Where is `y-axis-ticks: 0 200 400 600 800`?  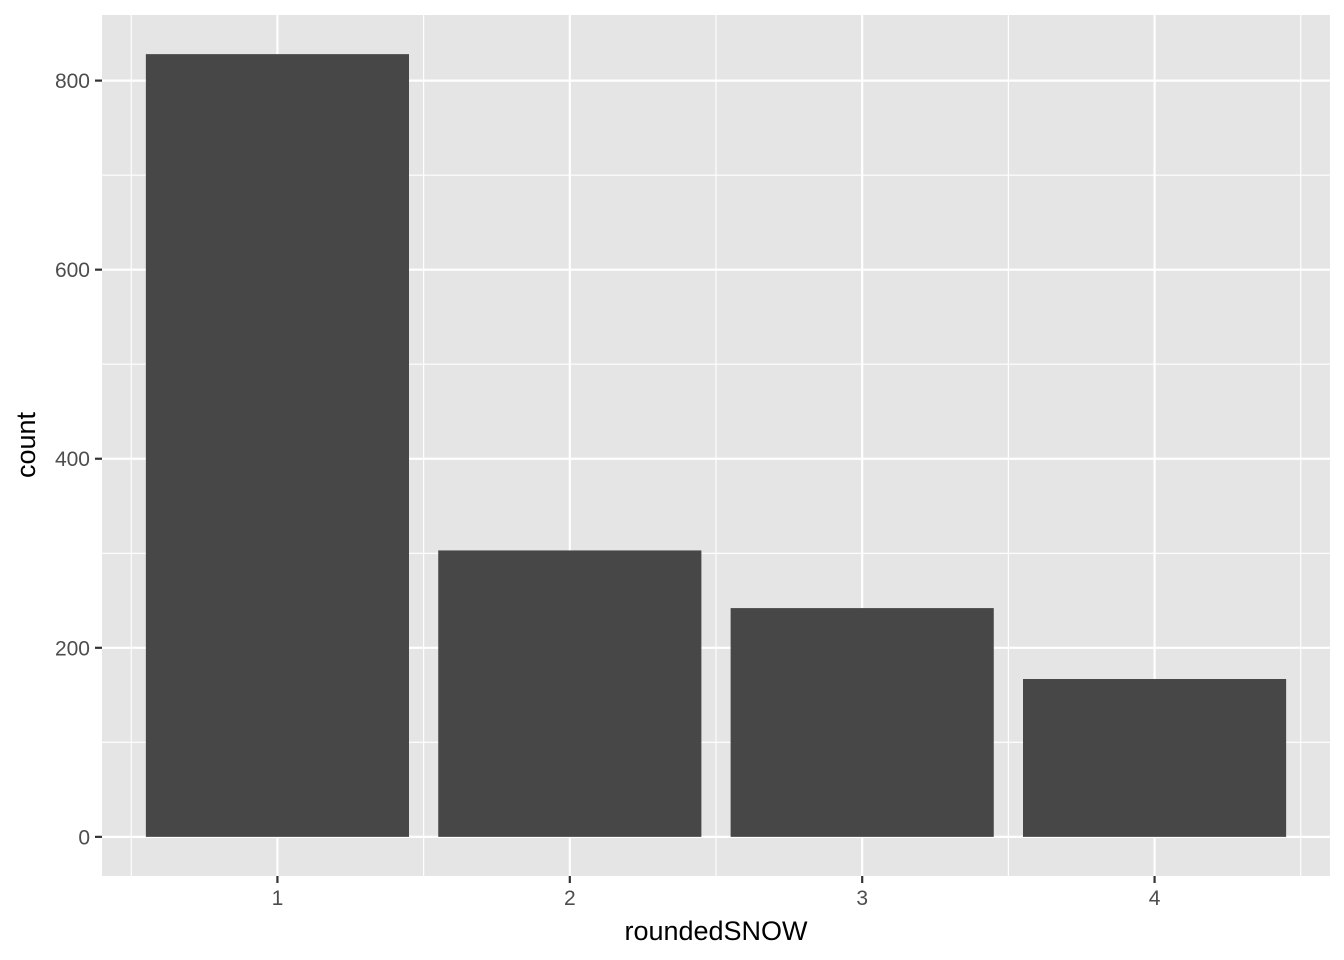 y-axis-ticks: 0 200 400 600 800 is located at coordinates (78, 459).